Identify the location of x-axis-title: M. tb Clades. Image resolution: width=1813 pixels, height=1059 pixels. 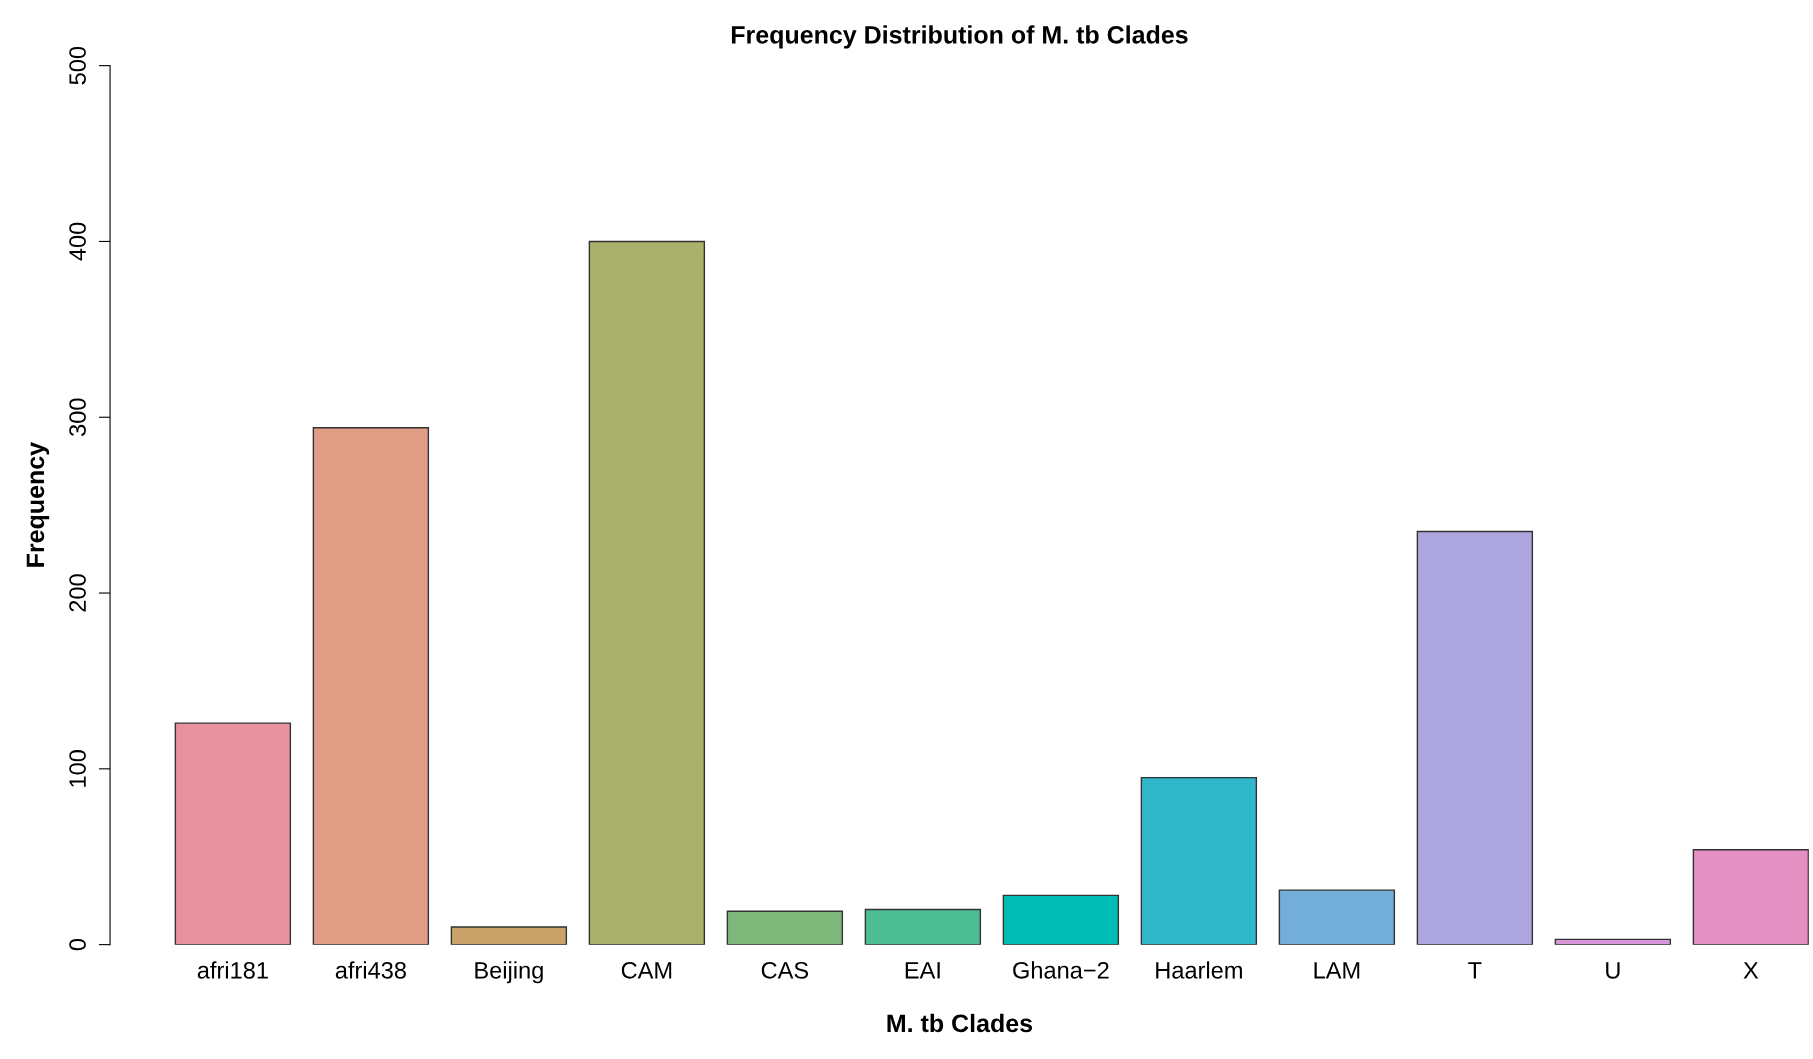
(960, 1023).